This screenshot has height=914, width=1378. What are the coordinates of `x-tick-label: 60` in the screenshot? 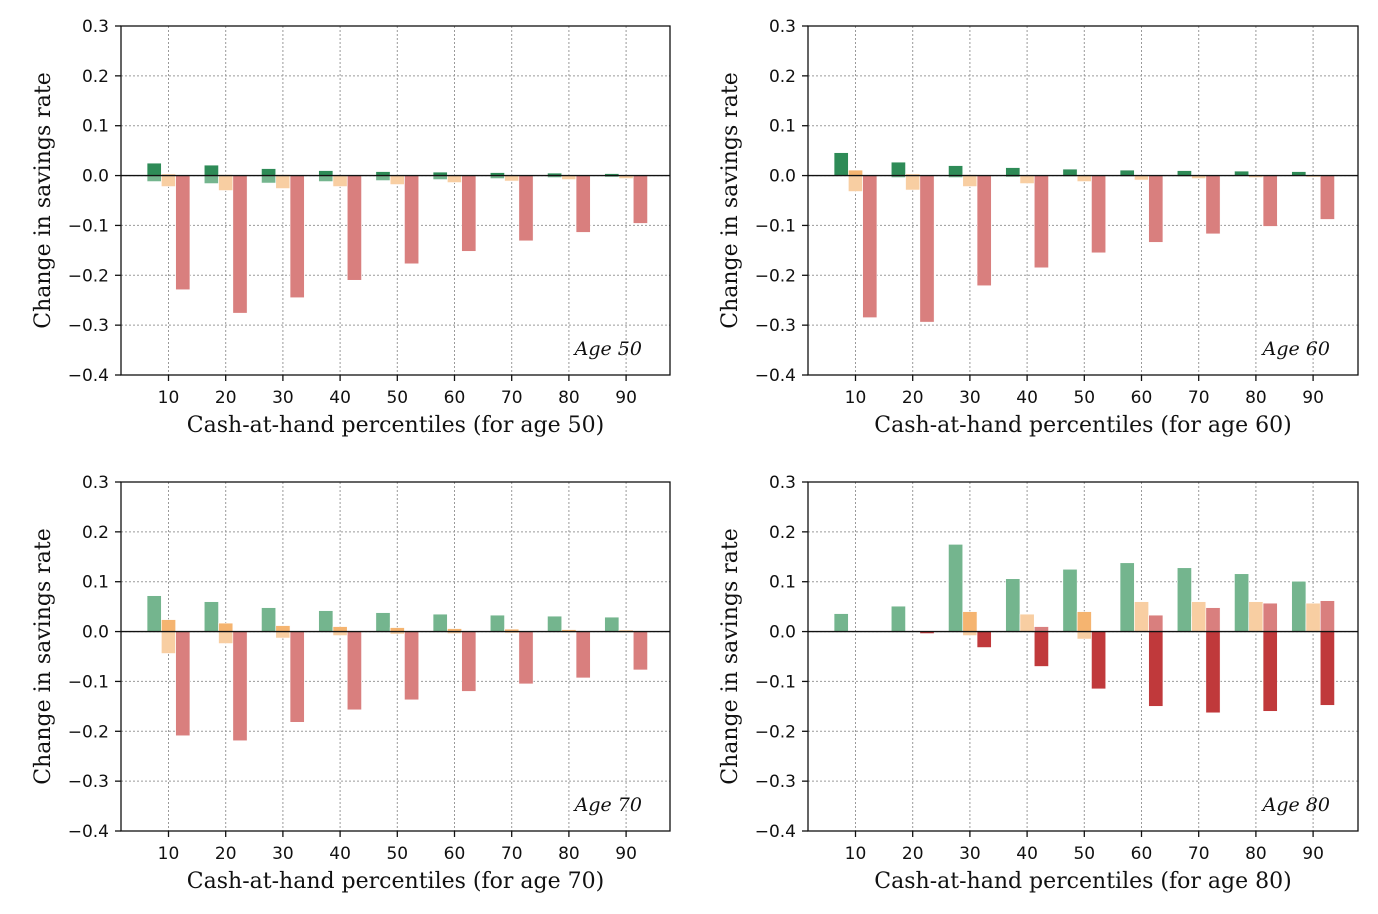 It's located at (1142, 398).